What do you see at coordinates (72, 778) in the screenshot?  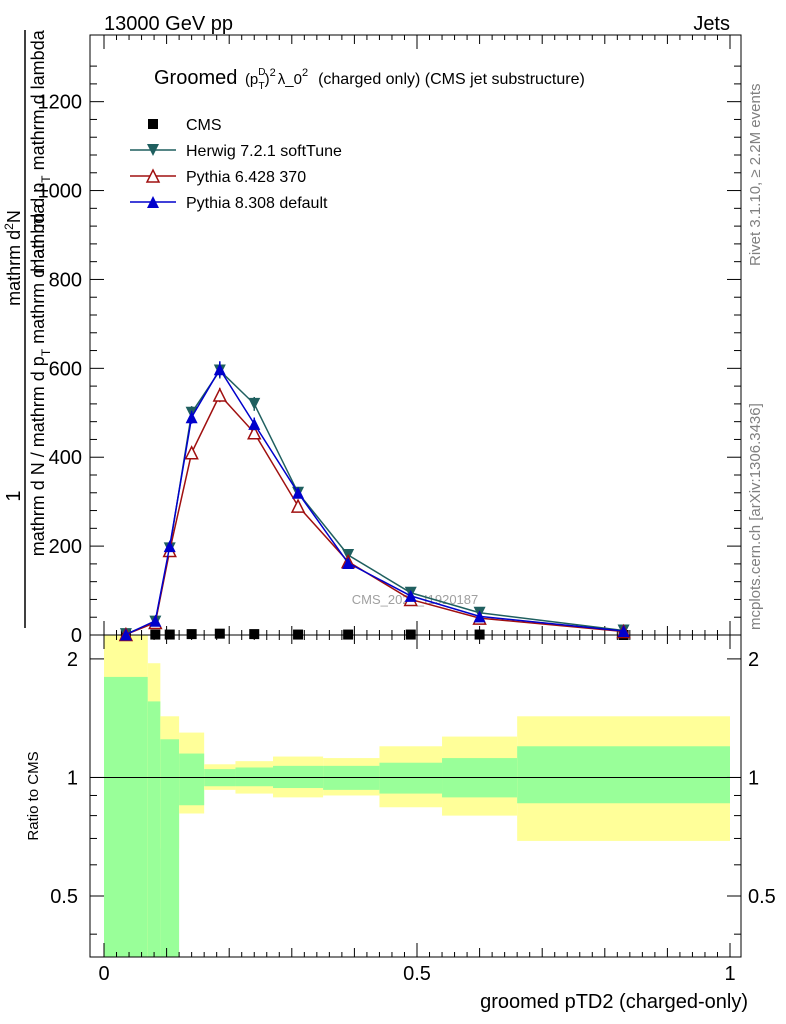 I see `ratio-y-tick-label: 1` at bounding box center [72, 778].